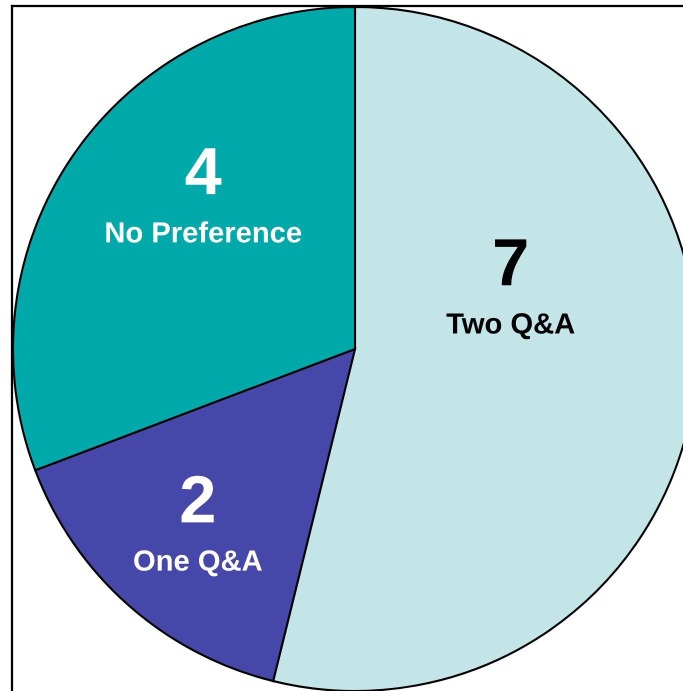  I want to click on data-label: 4, so click(204, 171).